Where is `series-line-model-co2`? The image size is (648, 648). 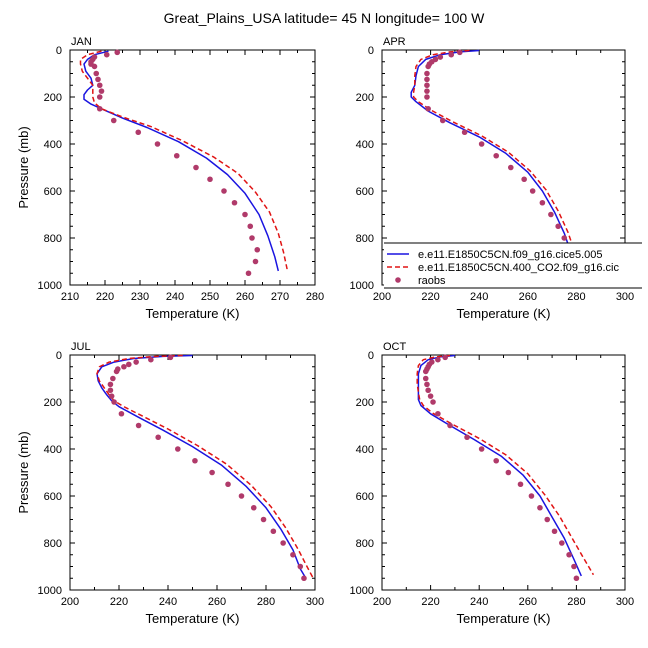
series-line-model-co2 is located at coordinates (496, 159).